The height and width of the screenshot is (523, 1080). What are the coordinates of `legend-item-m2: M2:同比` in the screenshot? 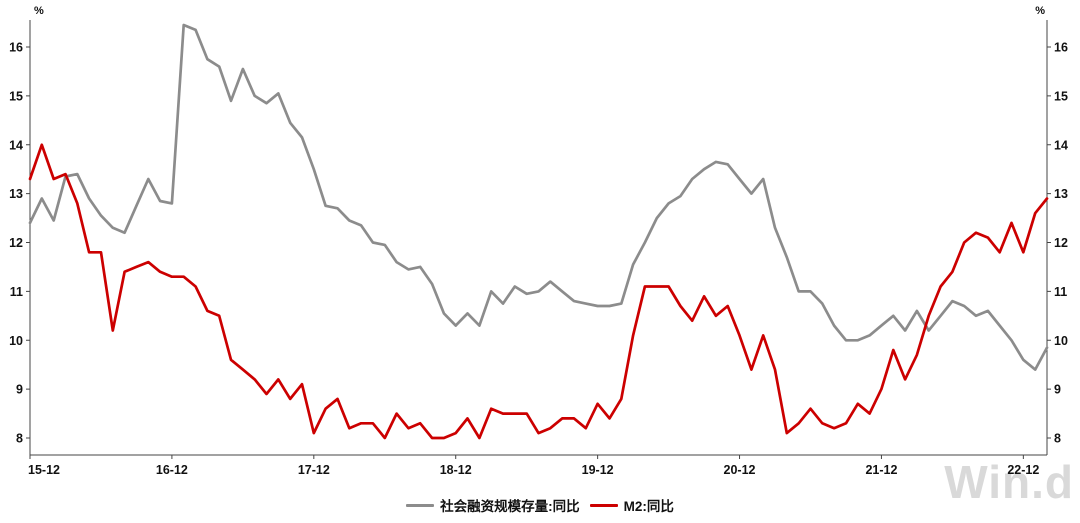 It's located at (631, 505).